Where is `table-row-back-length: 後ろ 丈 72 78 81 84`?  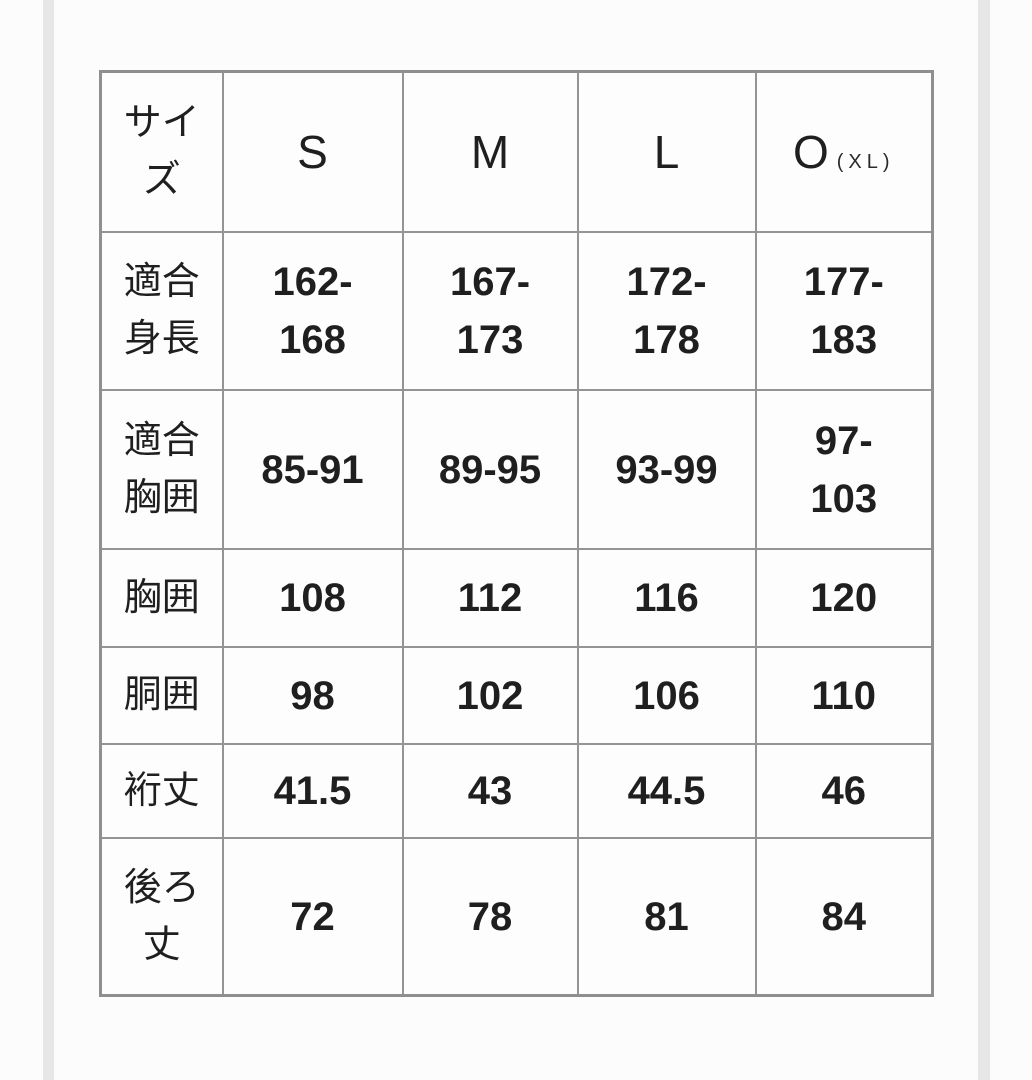 table-row-back-length: 後ろ 丈 72 78 81 84 is located at coordinates (516, 917).